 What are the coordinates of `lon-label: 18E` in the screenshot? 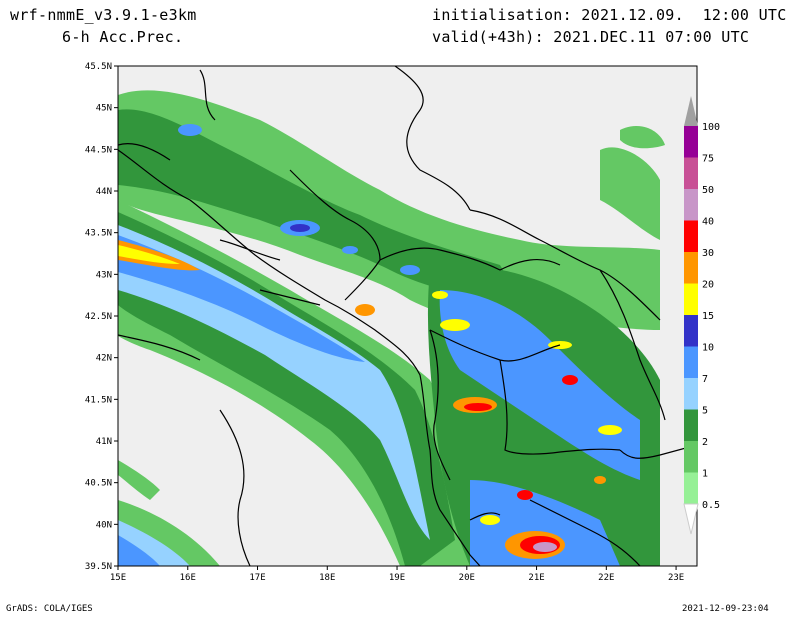 It's located at (327, 578).